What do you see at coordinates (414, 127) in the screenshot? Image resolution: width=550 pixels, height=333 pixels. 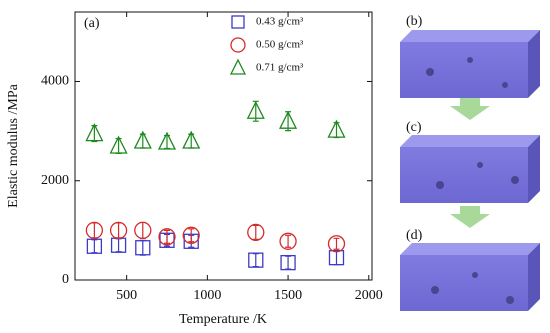 I see `panel-label: (c)` at bounding box center [414, 127].